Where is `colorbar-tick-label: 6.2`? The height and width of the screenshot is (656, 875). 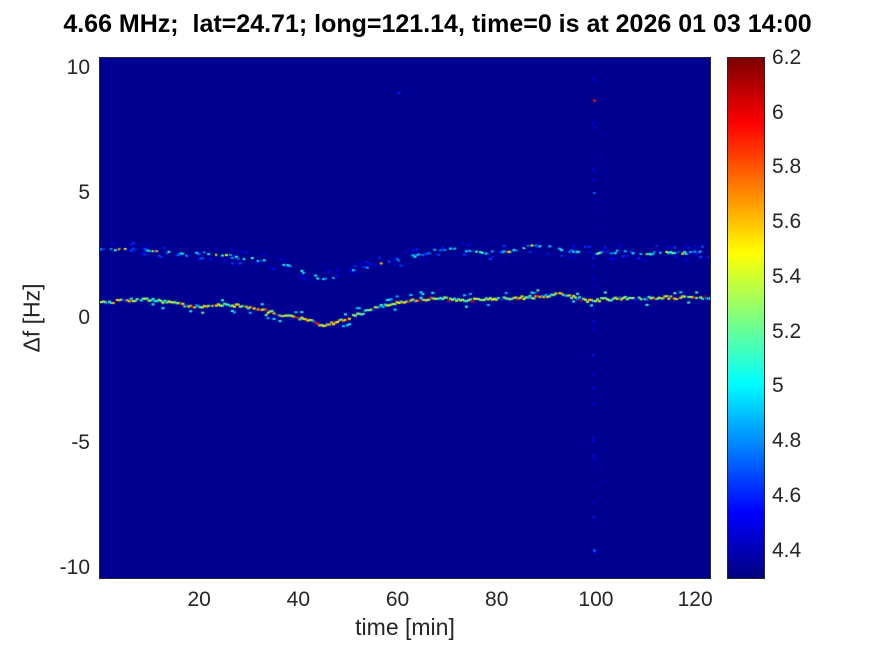 colorbar-tick-label: 6.2 is located at coordinates (787, 57).